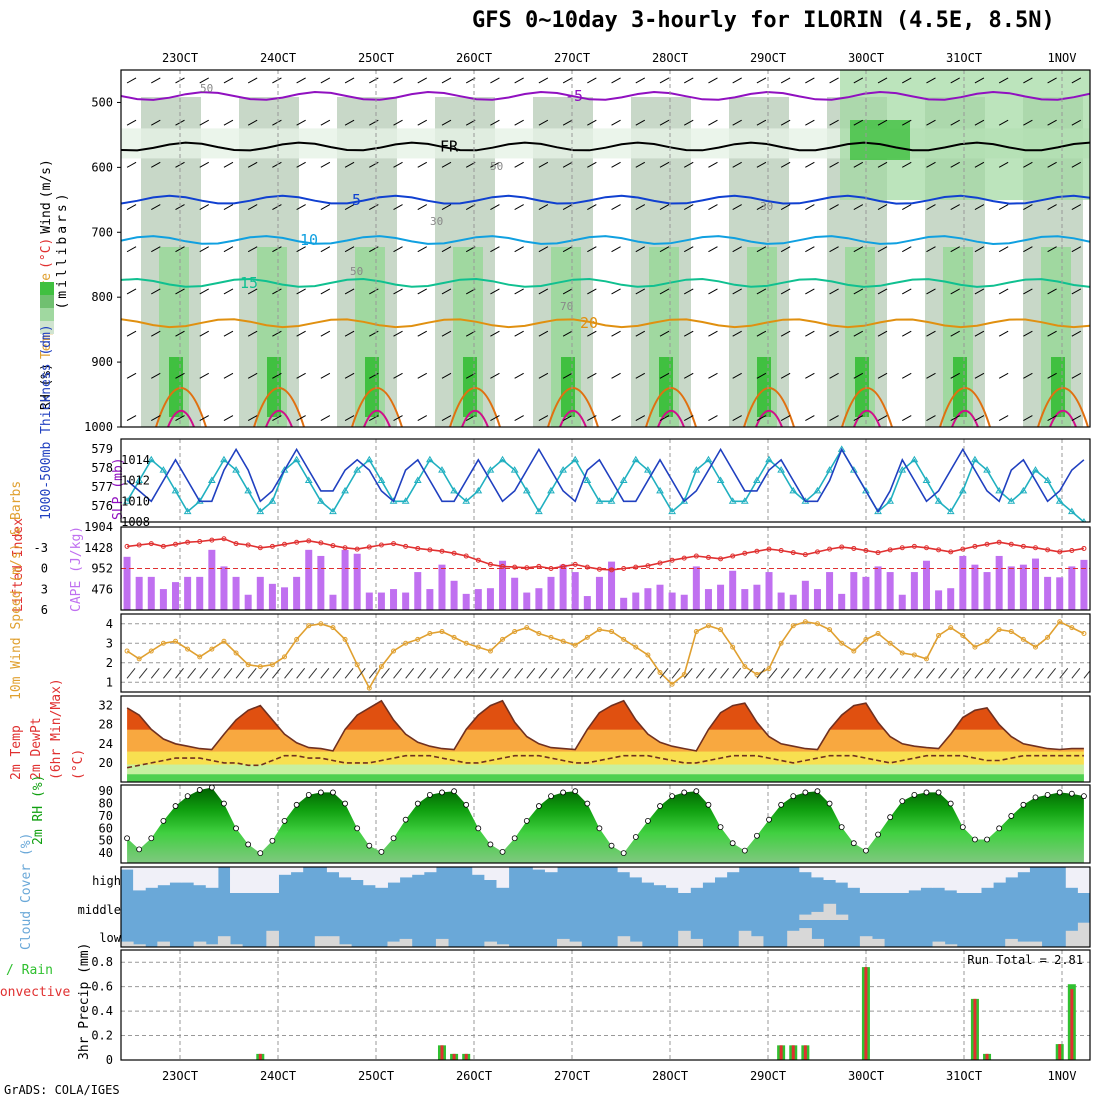 Image resolution: width=1100 pixels, height=1100 pixels. I want to click on rh-core, so click(1058, 387).